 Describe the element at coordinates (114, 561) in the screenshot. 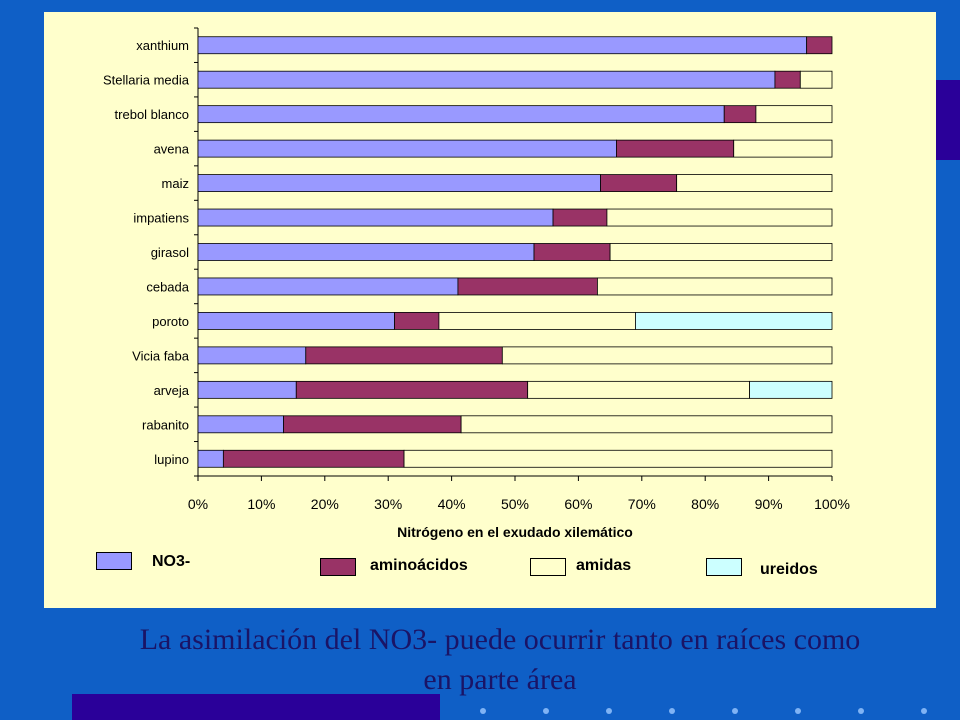

I see `legend-swatch-no3` at that location.